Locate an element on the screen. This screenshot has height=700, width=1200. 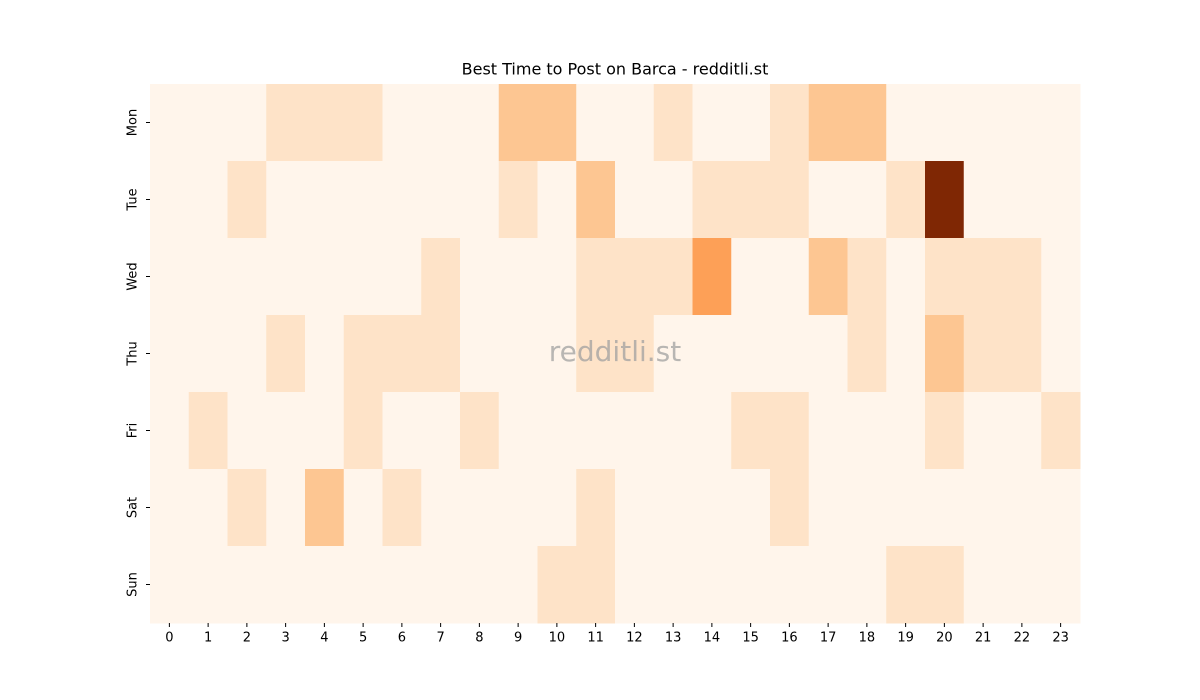
x-tick-label: 1 is located at coordinates (208, 638).